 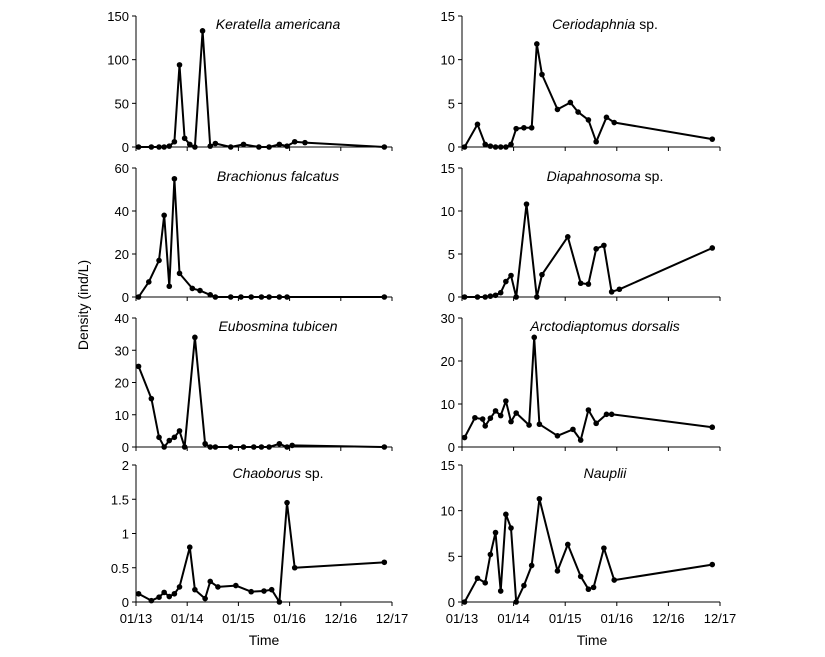 I want to click on panel-title-name: Nauplii, so click(x=606, y=473).